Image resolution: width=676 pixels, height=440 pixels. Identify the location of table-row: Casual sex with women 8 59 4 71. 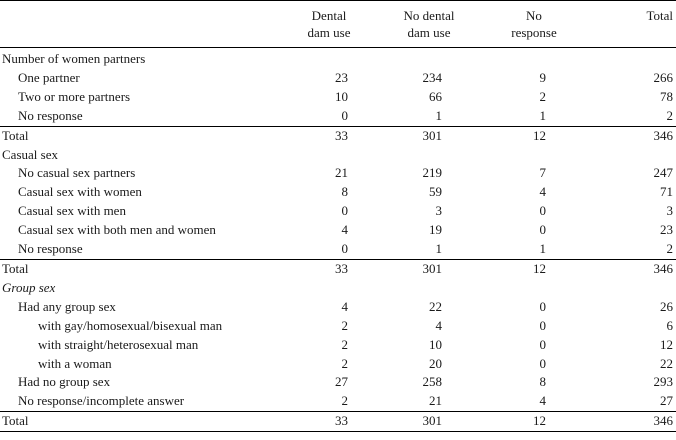
(338, 192).